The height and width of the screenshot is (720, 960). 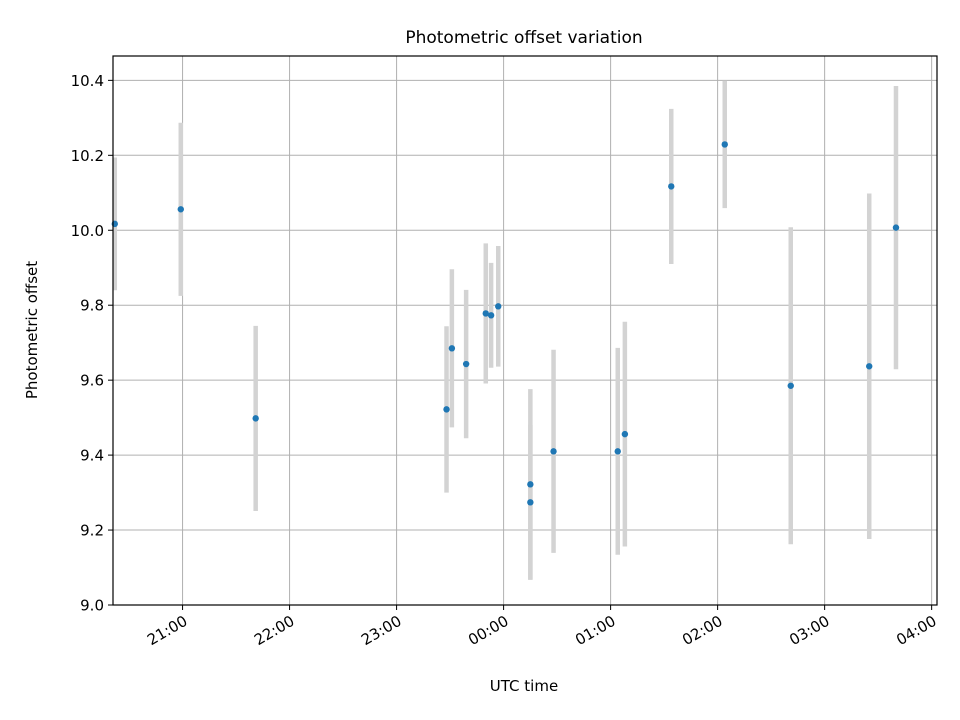 What do you see at coordinates (523, 38) in the screenshot?
I see `chart-title: Photometric offset variation` at bounding box center [523, 38].